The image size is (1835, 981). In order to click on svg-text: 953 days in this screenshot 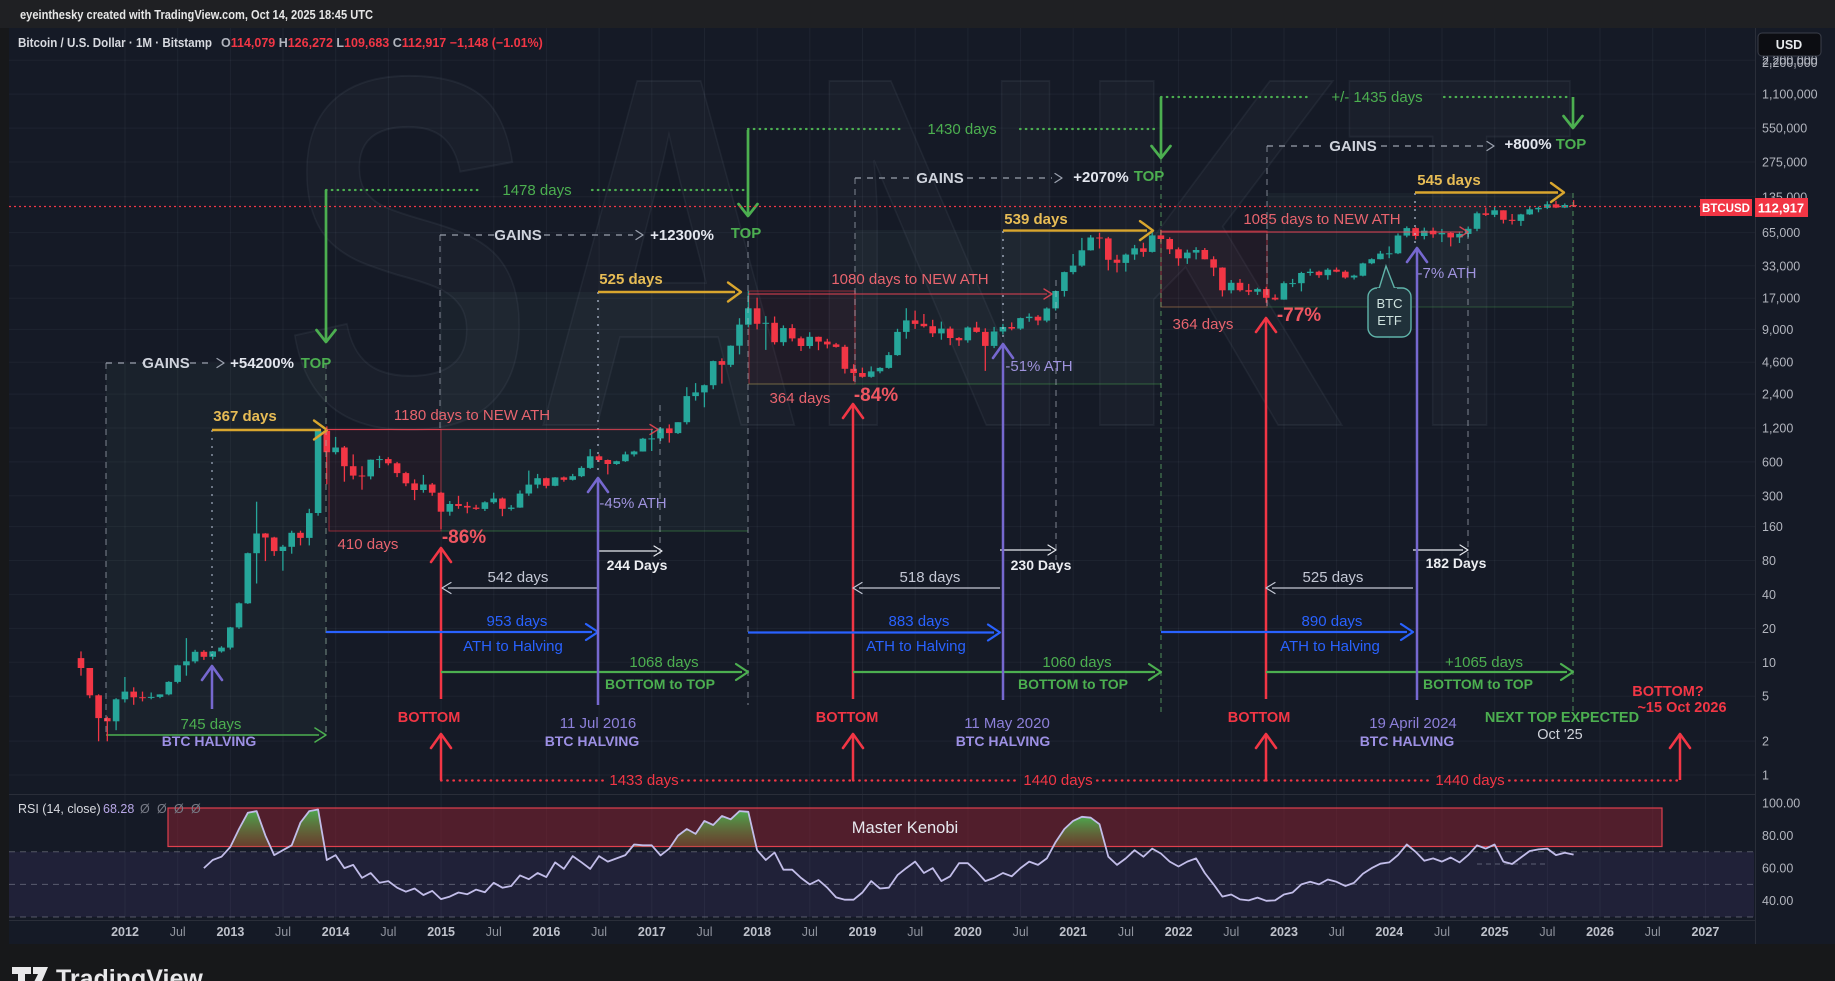, I will do `click(517, 621)`.